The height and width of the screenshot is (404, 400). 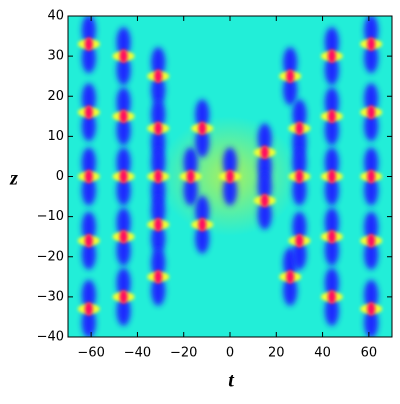 What do you see at coordinates (55, 16) in the screenshot?
I see `y-tick-label: 40` at bounding box center [55, 16].